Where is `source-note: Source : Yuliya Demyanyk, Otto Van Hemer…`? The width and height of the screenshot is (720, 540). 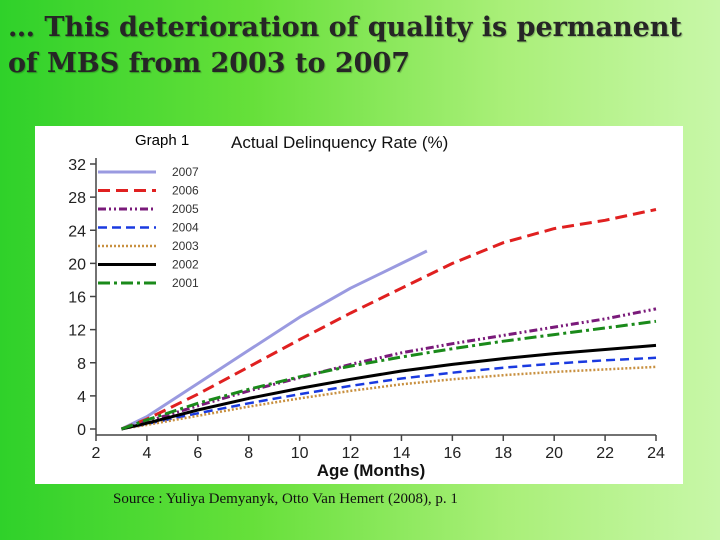
source-note: Source : Yuliya Demyanyk, Otto Van Hemer… is located at coordinates (285, 499).